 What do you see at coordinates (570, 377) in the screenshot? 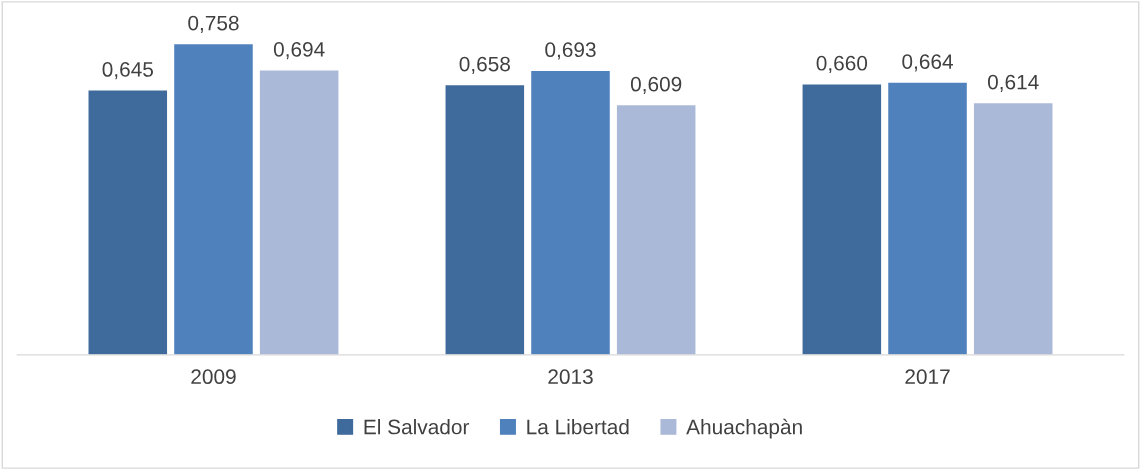
I see `x-tick-label: 2013` at bounding box center [570, 377].